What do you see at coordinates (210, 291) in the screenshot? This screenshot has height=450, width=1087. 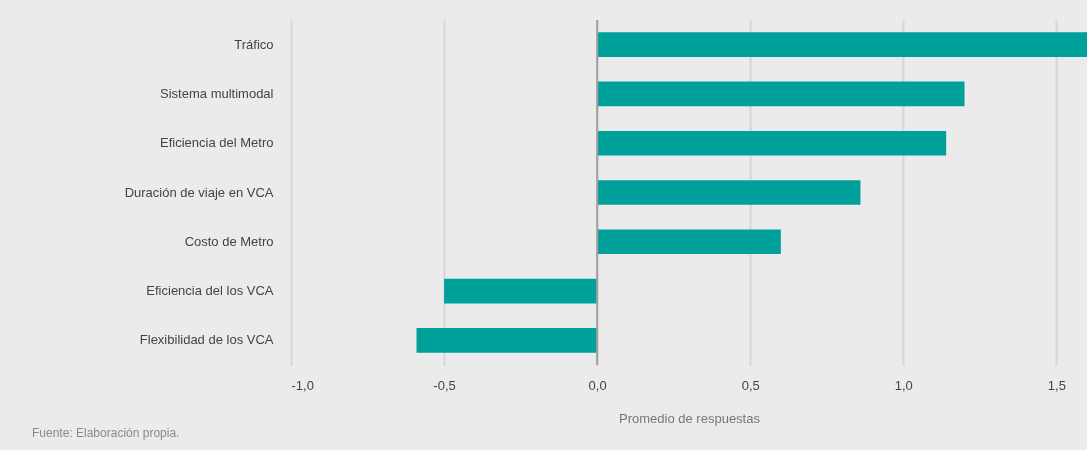 I see `y-tick-label: Eficiencia del los VCA` at bounding box center [210, 291].